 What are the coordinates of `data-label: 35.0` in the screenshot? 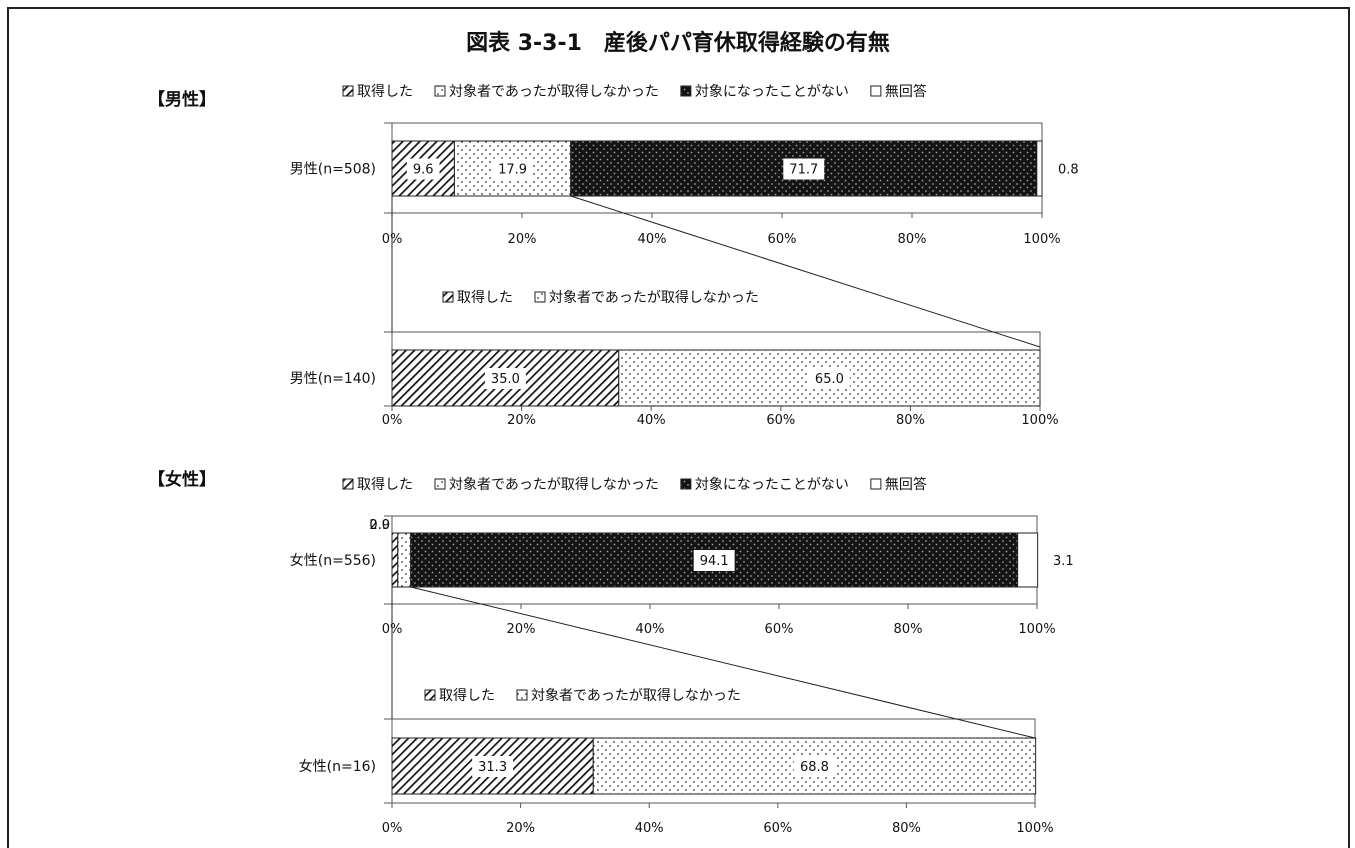 It's located at (505, 379).